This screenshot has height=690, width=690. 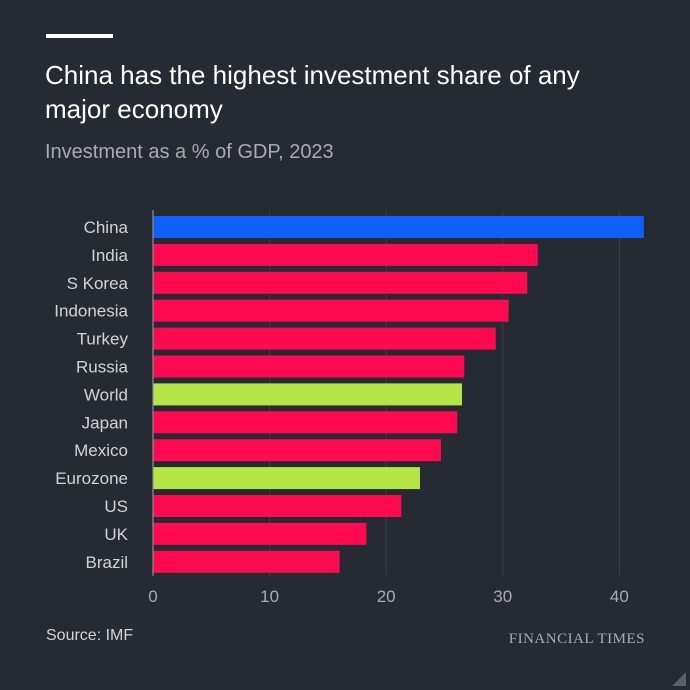 I want to click on bar-india, so click(x=345, y=254).